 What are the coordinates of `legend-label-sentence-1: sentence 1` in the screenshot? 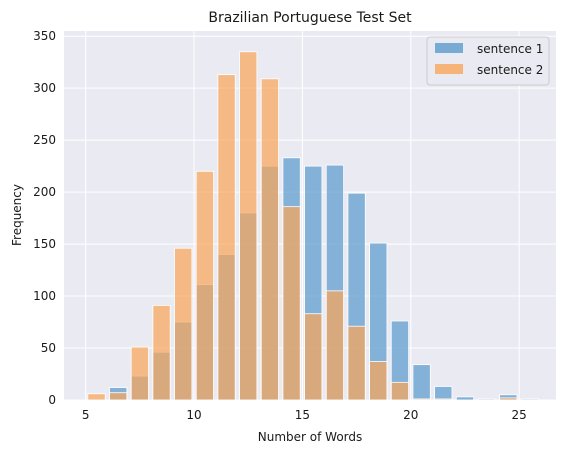 It's located at (510, 49).